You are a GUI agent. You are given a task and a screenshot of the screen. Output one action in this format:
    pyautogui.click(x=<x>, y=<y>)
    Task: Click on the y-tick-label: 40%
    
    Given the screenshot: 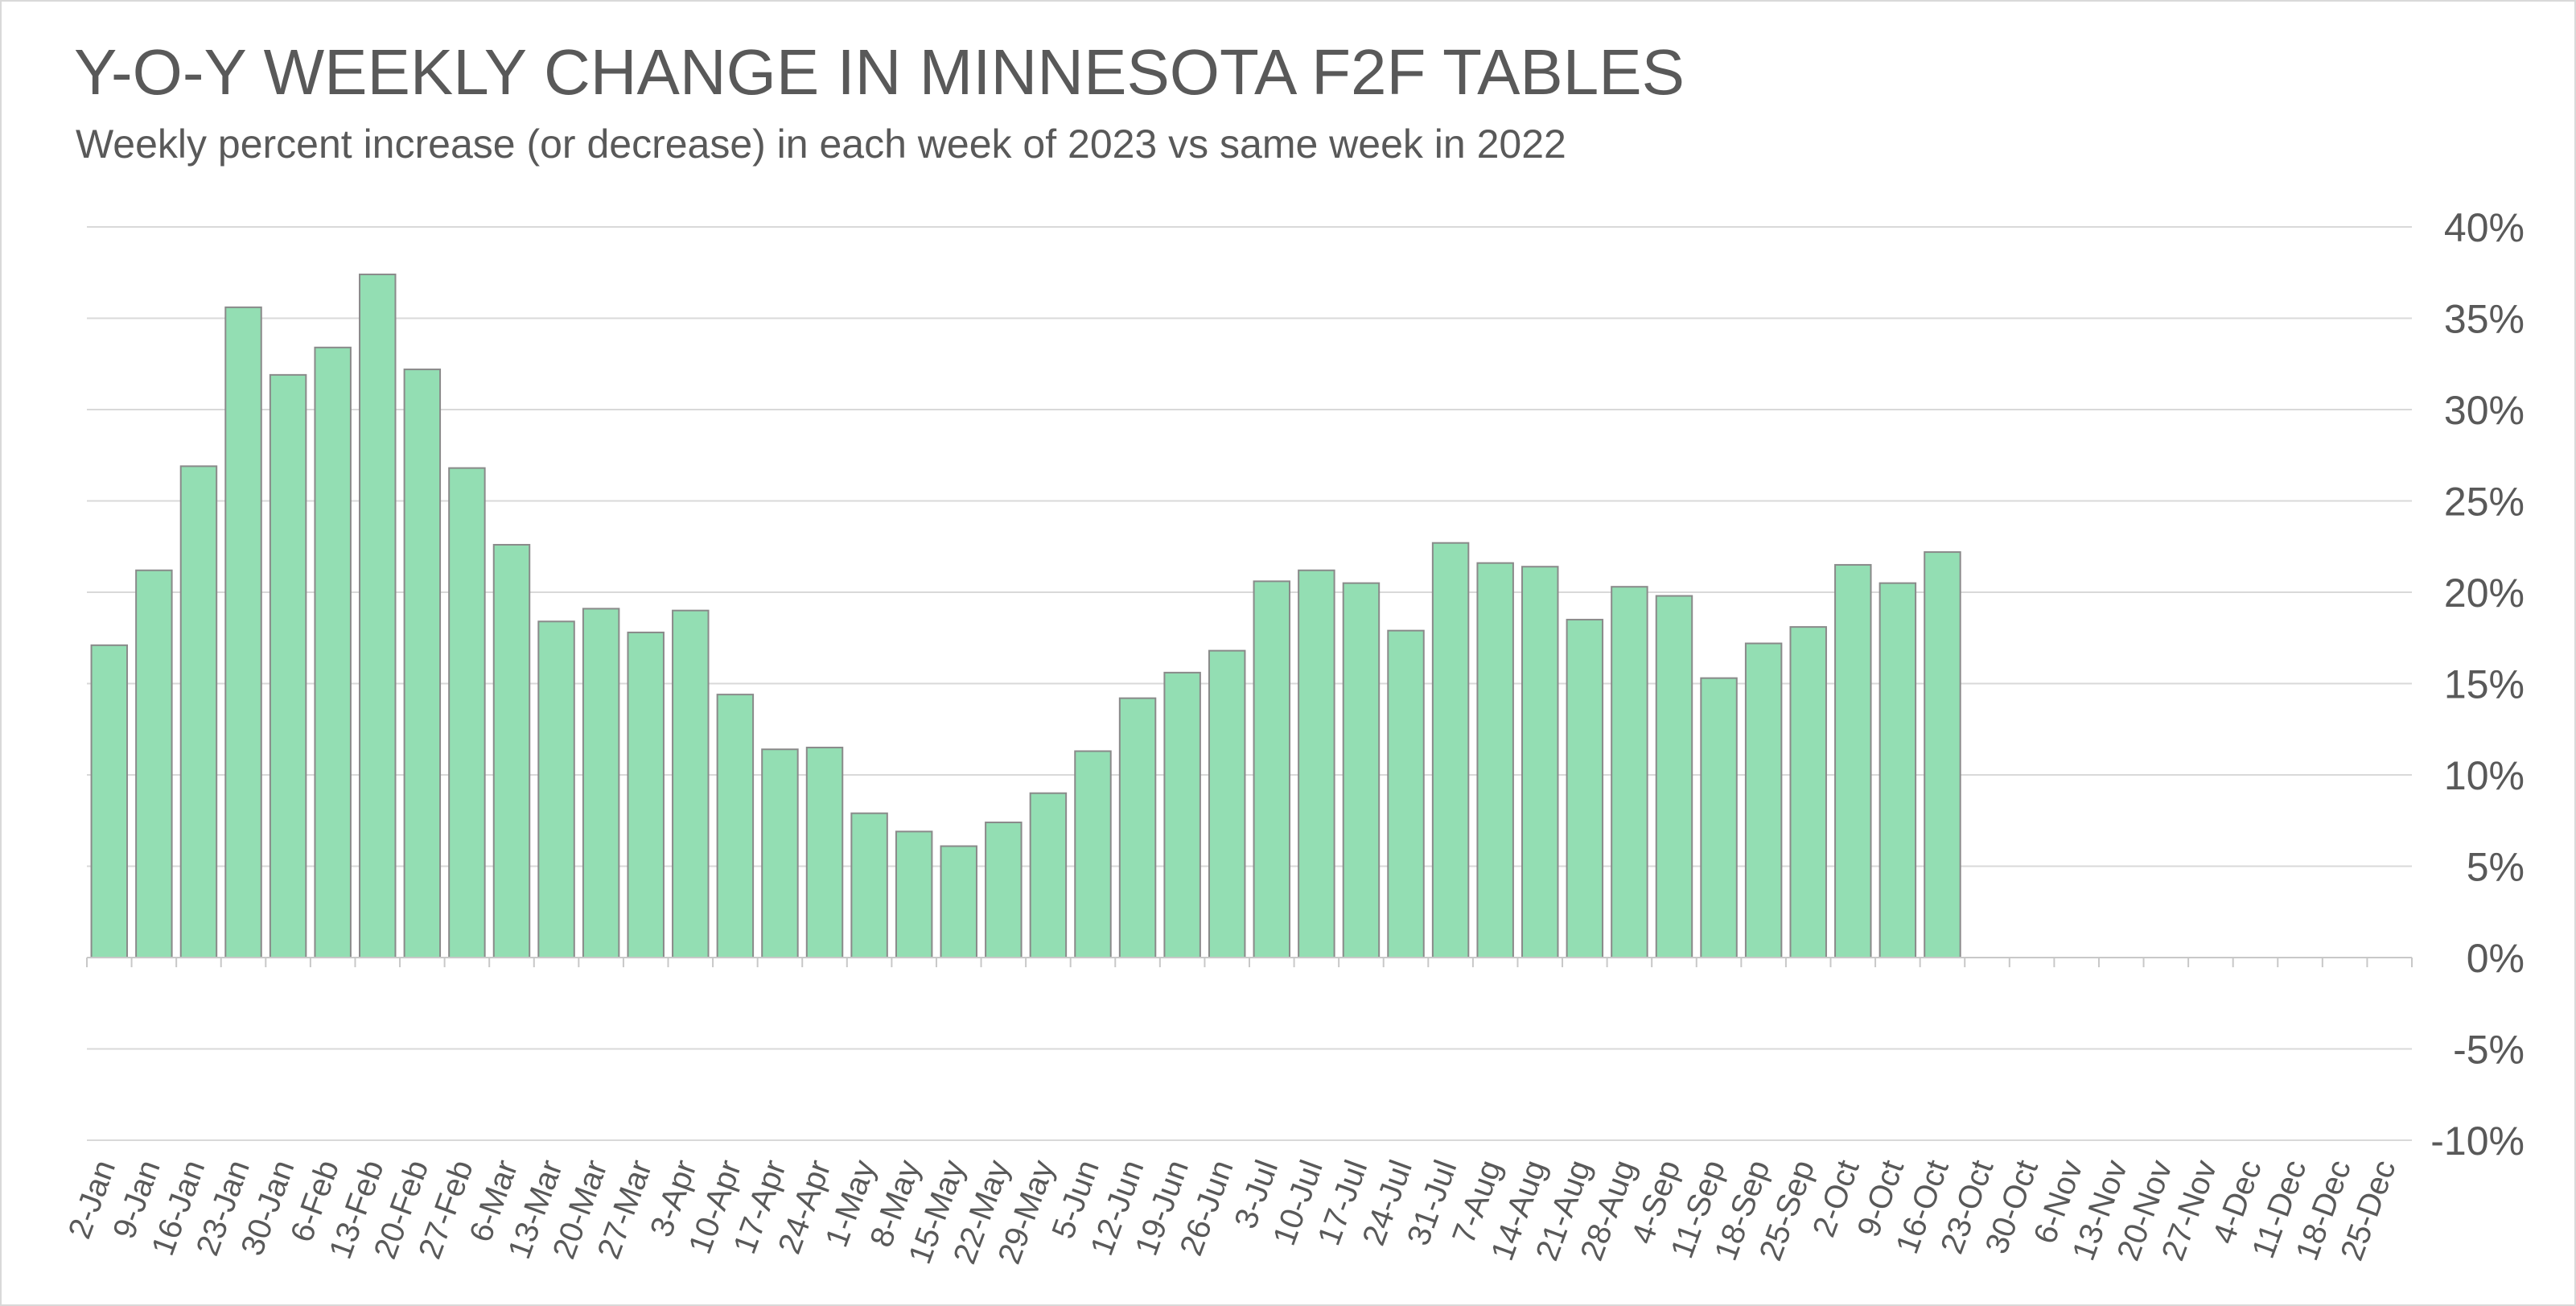 What is the action you would take?
    pyautogui.click(x=2484, y=227)
    